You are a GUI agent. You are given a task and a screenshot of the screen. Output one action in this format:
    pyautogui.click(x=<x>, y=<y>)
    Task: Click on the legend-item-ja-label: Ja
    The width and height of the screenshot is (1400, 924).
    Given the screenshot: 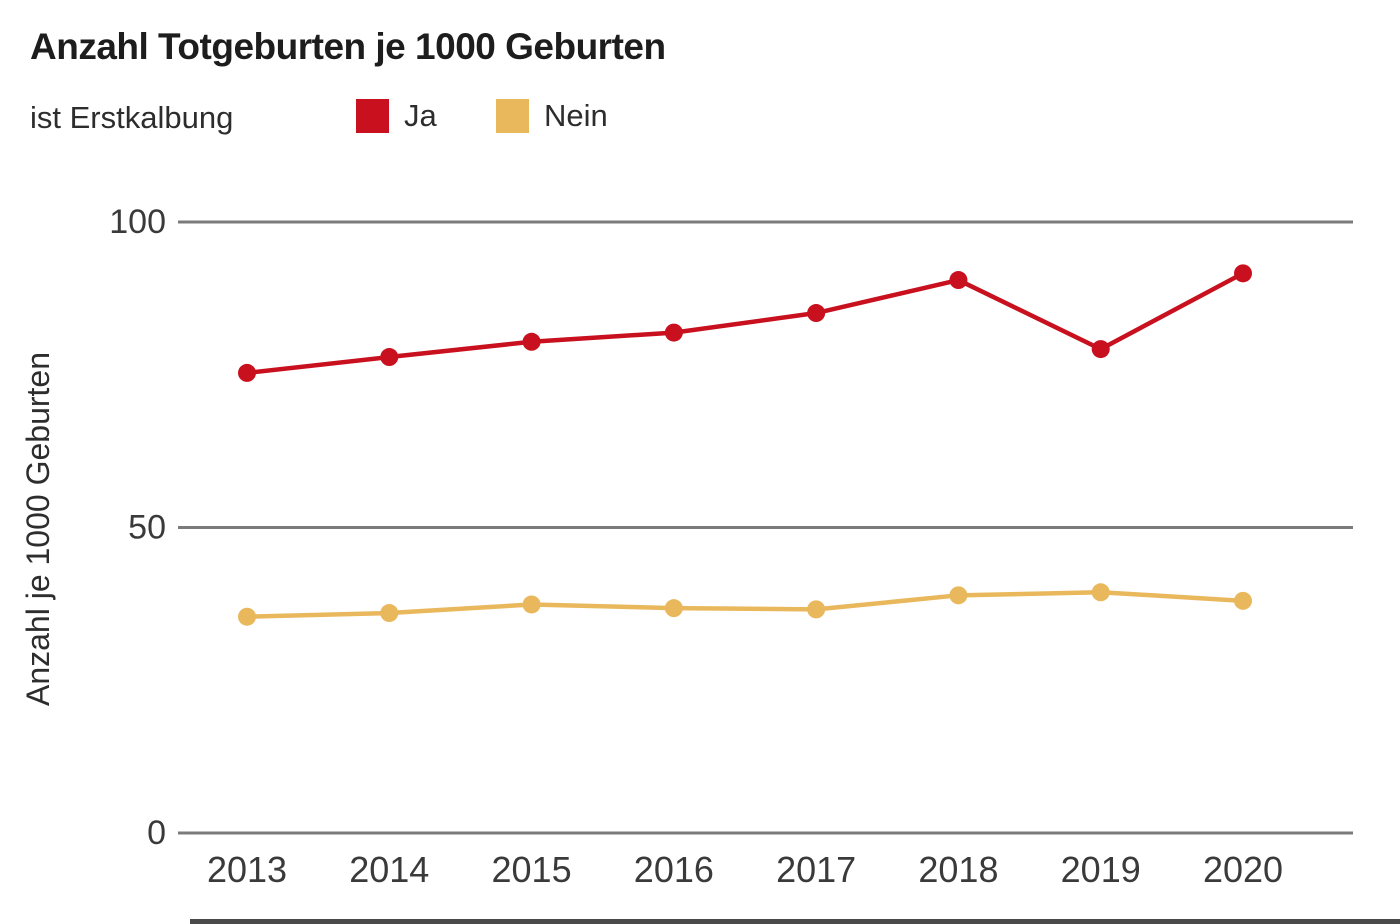 What is the action you would take?
    pyautogui.click(x=420, y=115)
    